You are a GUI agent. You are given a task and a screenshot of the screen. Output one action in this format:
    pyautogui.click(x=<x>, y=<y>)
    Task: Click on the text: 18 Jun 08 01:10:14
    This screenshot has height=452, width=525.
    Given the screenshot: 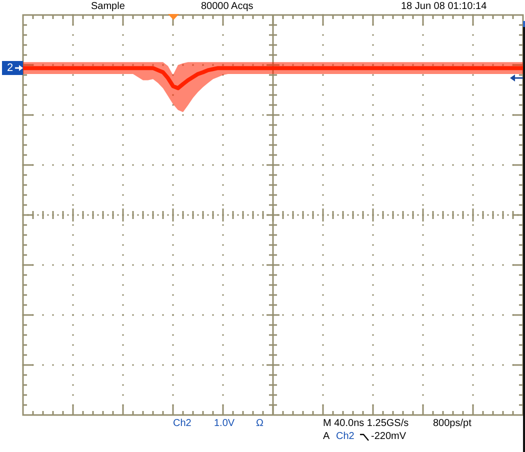 What is the action you would take?
    pyautogui.click(x=444, y=7)
    